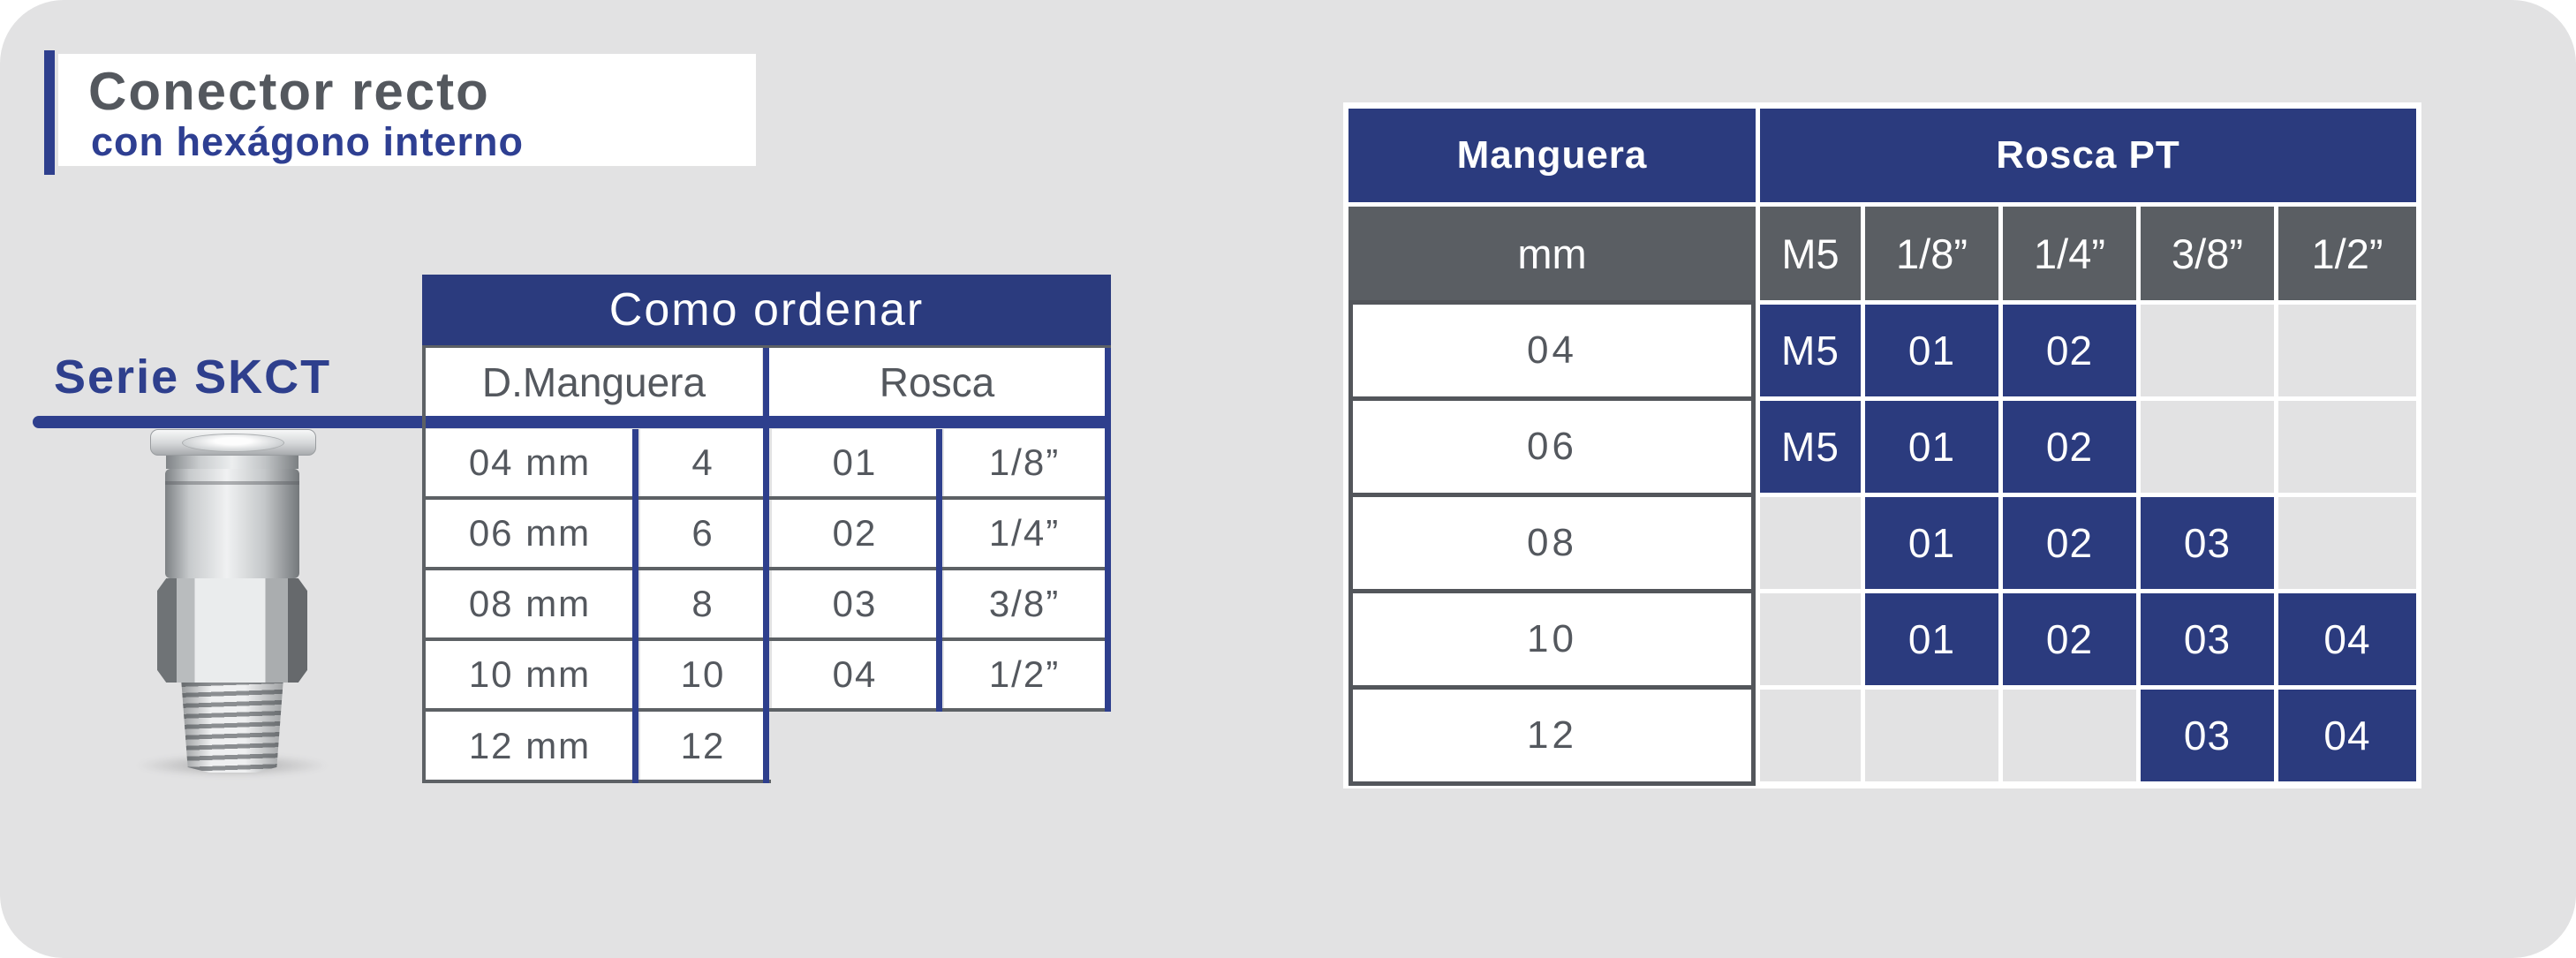  Describe the element at coordinates (1024, 674) in the screenshot. I see `como-row3-col3: 1/2”` at that location.